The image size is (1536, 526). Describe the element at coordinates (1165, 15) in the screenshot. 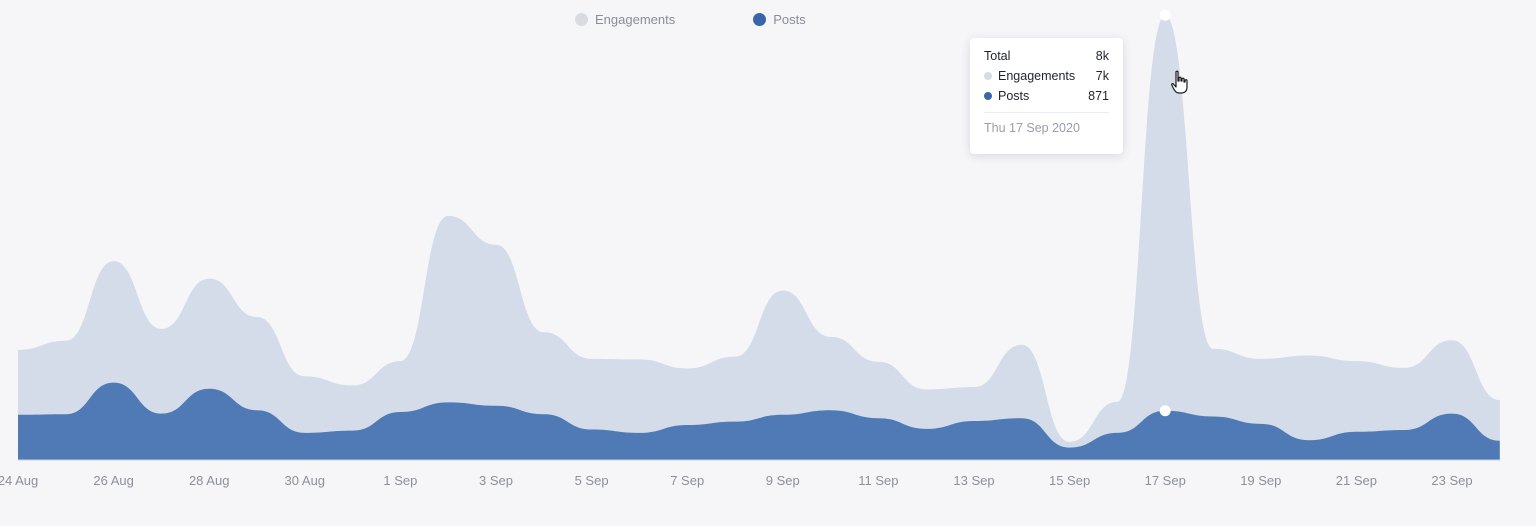

I see `hover-marker-engagements` at that location.